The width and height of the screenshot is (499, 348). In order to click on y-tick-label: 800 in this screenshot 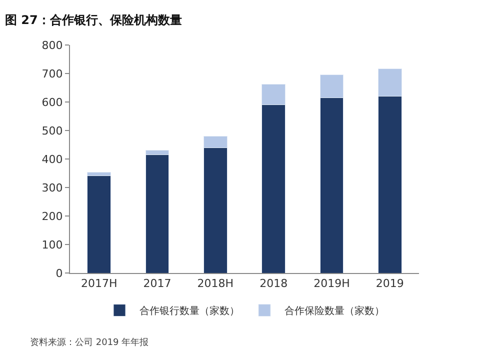, I will do `click(52, 45)`.